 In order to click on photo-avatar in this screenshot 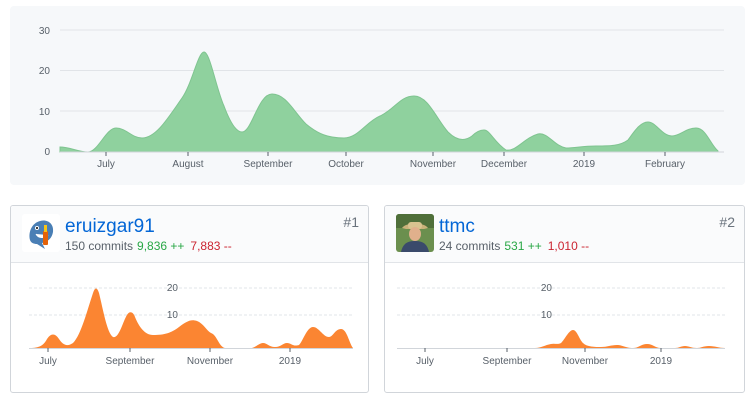, I will do `click(415, 233)`.